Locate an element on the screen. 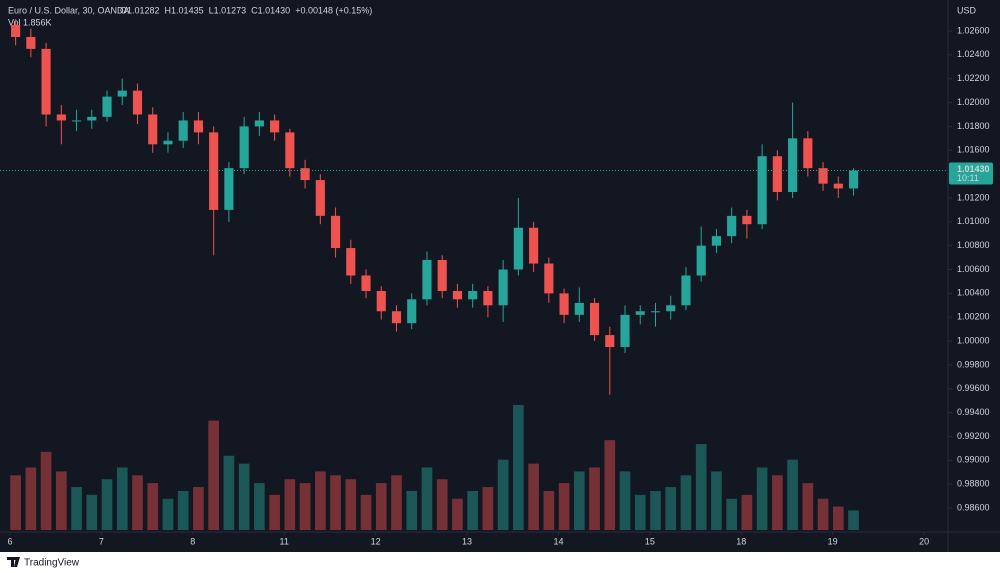 This screenshot has height=573, width=1000. y-tick-label: 1.00400 is located at coordinates (973, 293).